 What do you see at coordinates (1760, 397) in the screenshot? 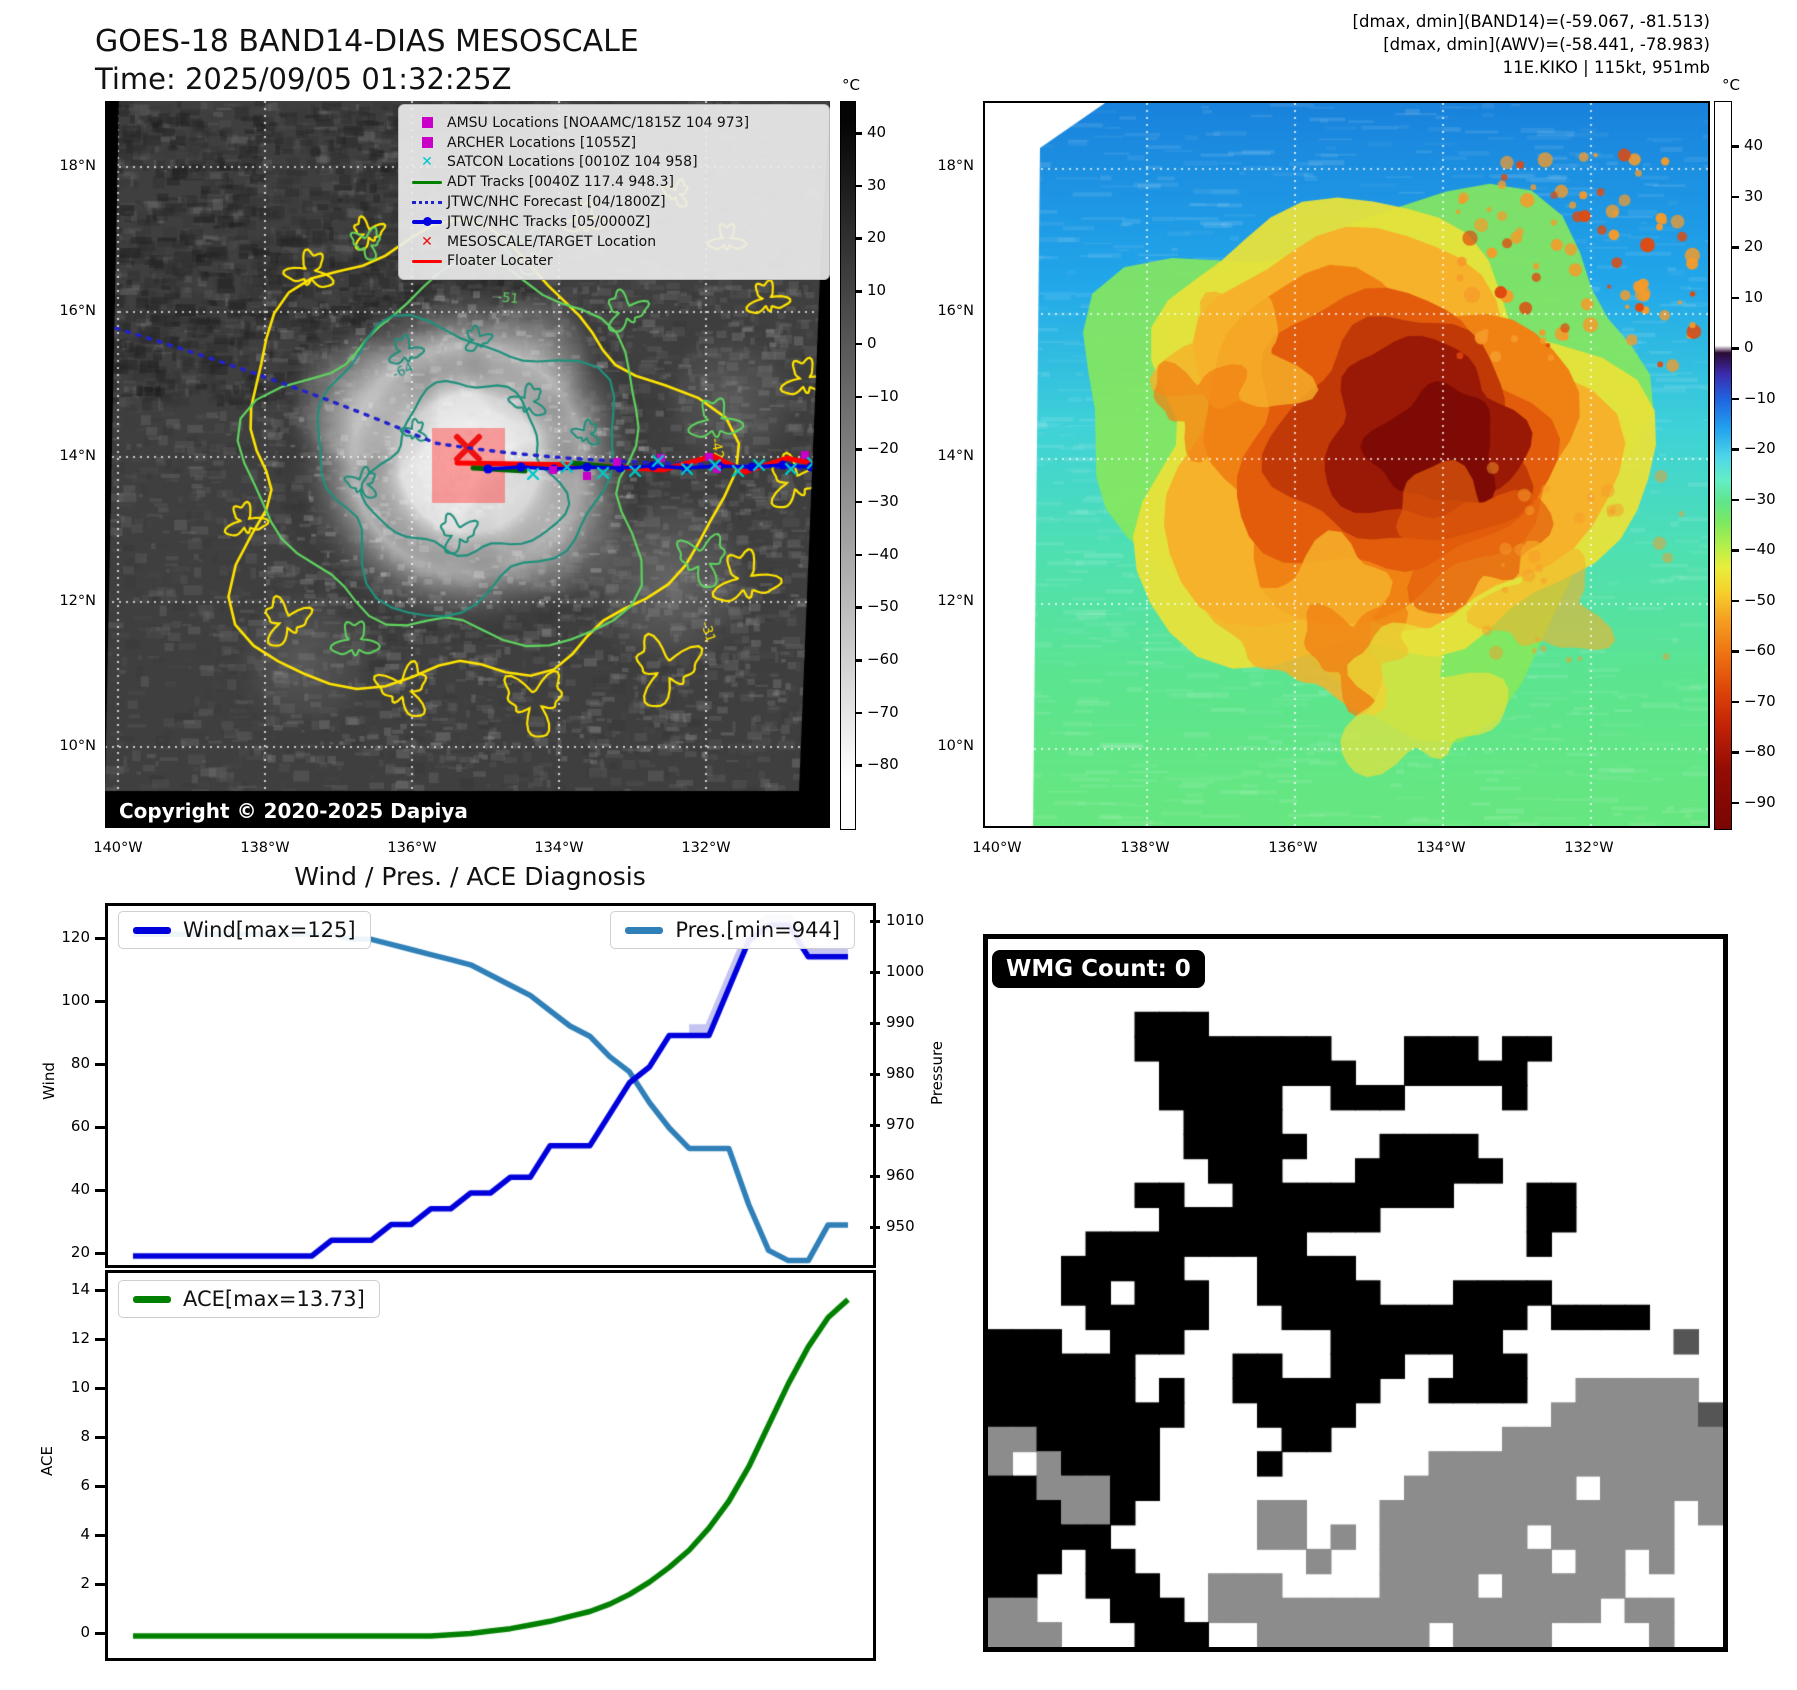
I see `awv-colorbar-ticklabel: −10` at bounding box center [1760, 397].